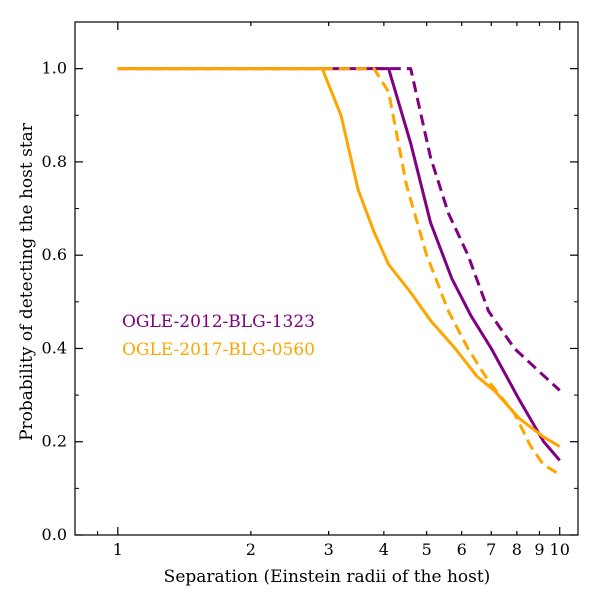  I want to click on x-axis-label: Separation (Einstein radii of the host), so click(327, 577).